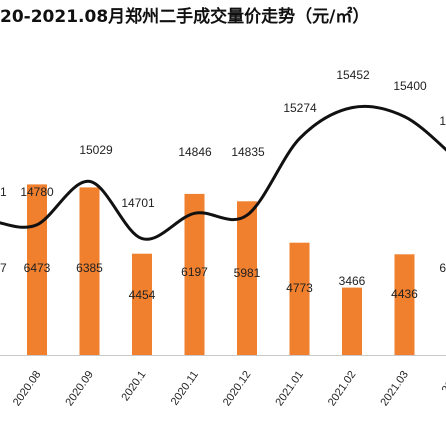 This screenshot has width=446, height=446. What do you see at coordinates (353, 75) in the screenshot?
I see `line-label-2021.02: 15452` at bounding box center [353, 75].